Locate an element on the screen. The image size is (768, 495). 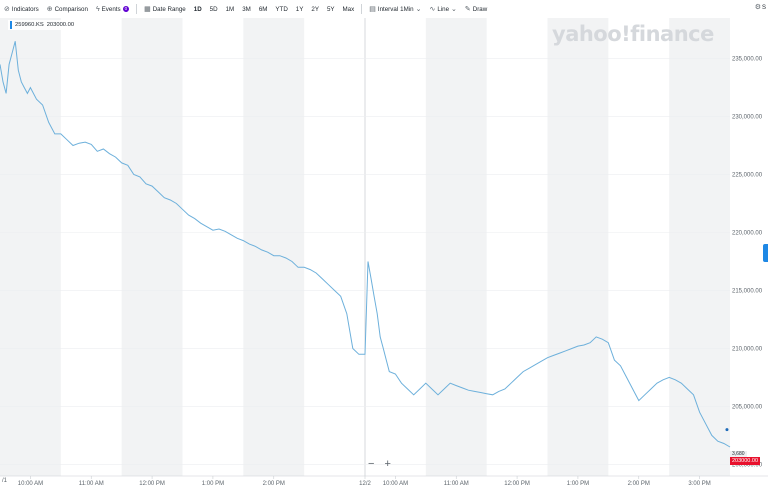
range-5y: 5Y is located at coordinates (330, 9).